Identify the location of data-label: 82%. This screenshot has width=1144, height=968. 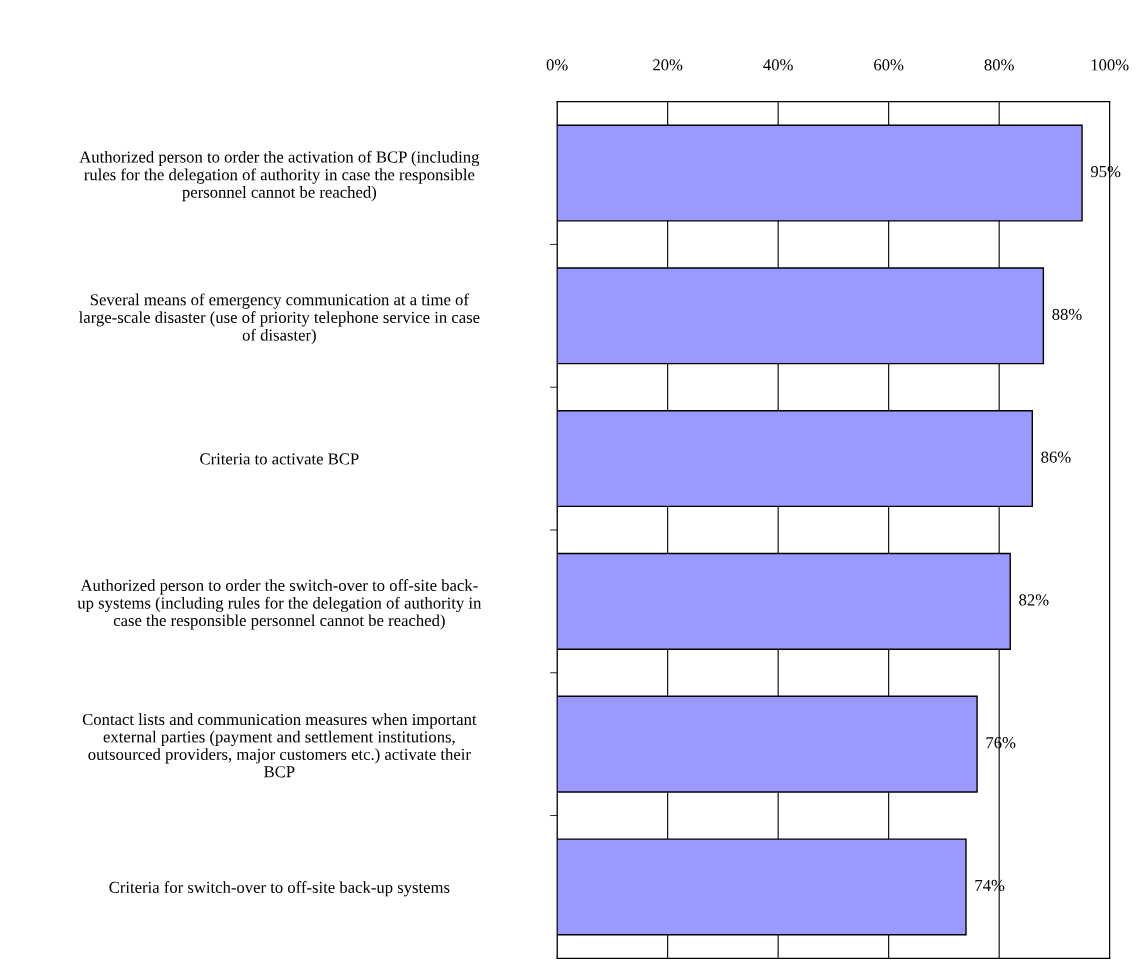
(1034, 600).